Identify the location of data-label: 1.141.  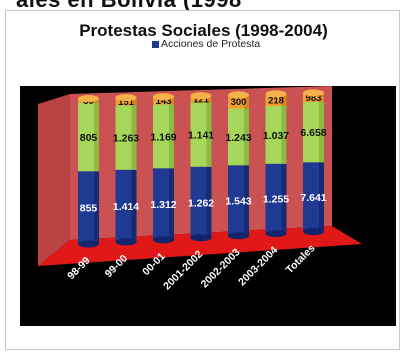
(201, 136).